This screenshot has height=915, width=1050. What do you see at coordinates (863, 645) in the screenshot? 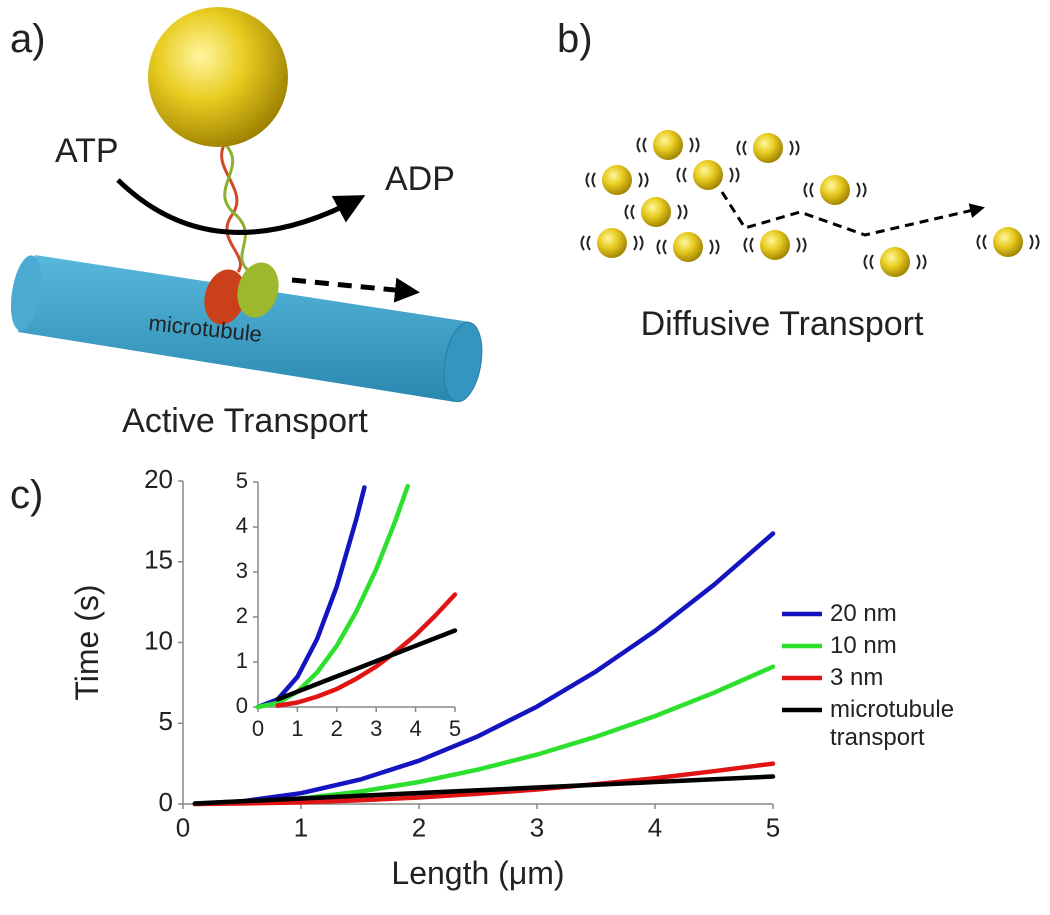
I see `legend-label: 10 nm` at bounding box center [863, 645].